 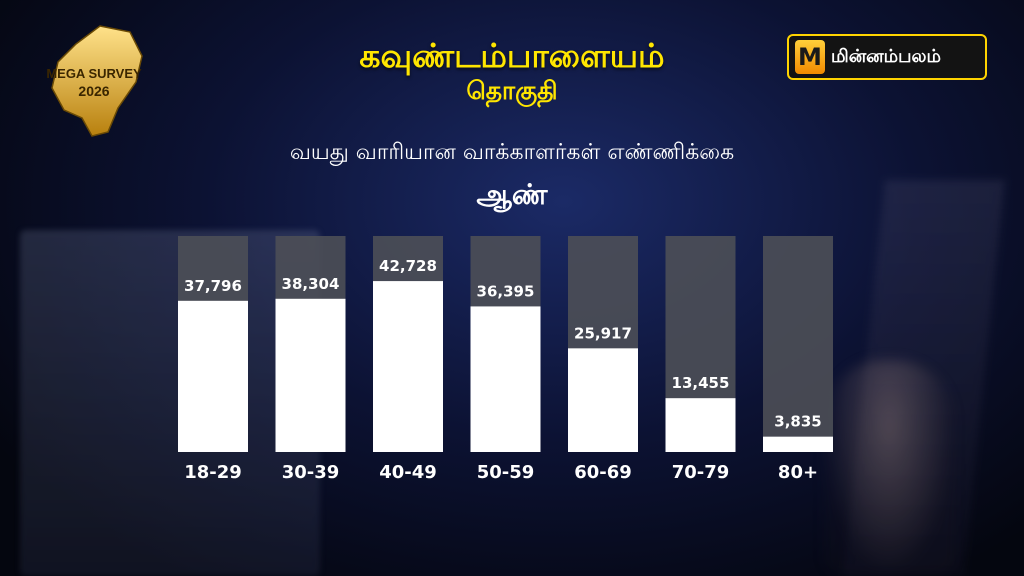 I want to click on badge-title: MEGA SURVEY, so click(x=94, y=73).